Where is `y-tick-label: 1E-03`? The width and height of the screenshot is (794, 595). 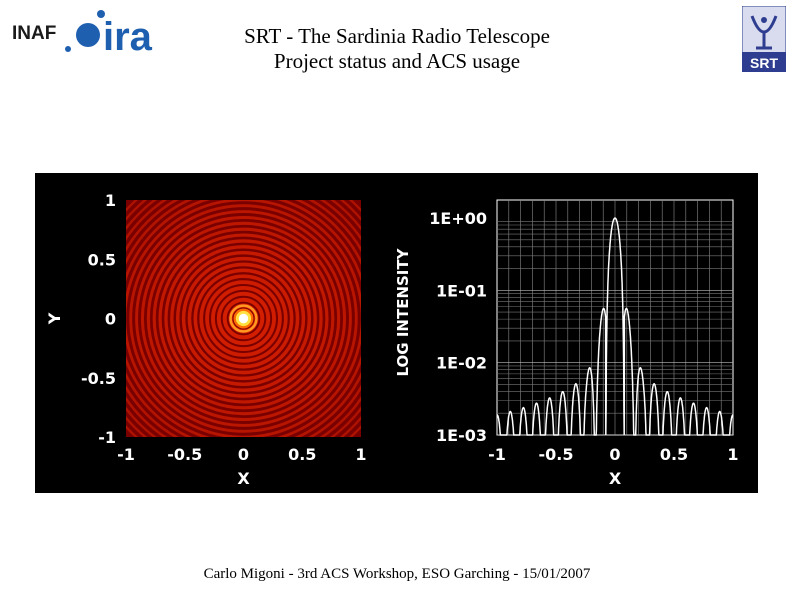
y-tick-label: 1E-03 is located at coordinates (461, 435).